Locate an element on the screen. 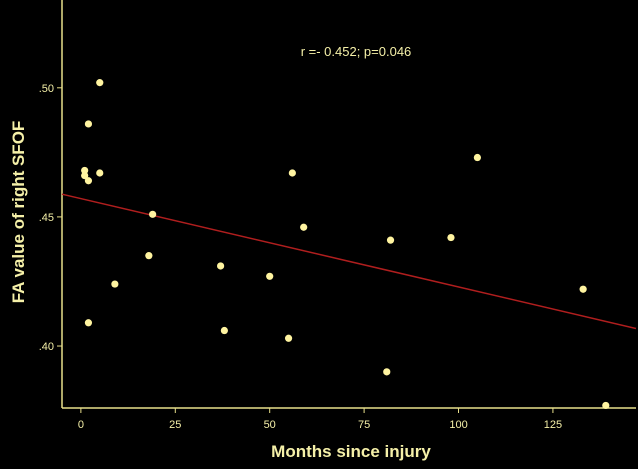 Image resolution: width=638 pixels, height=469 pixels. correlation-annotation: r =- 0.452; p=0.046 is located at coordinates (356, 51).